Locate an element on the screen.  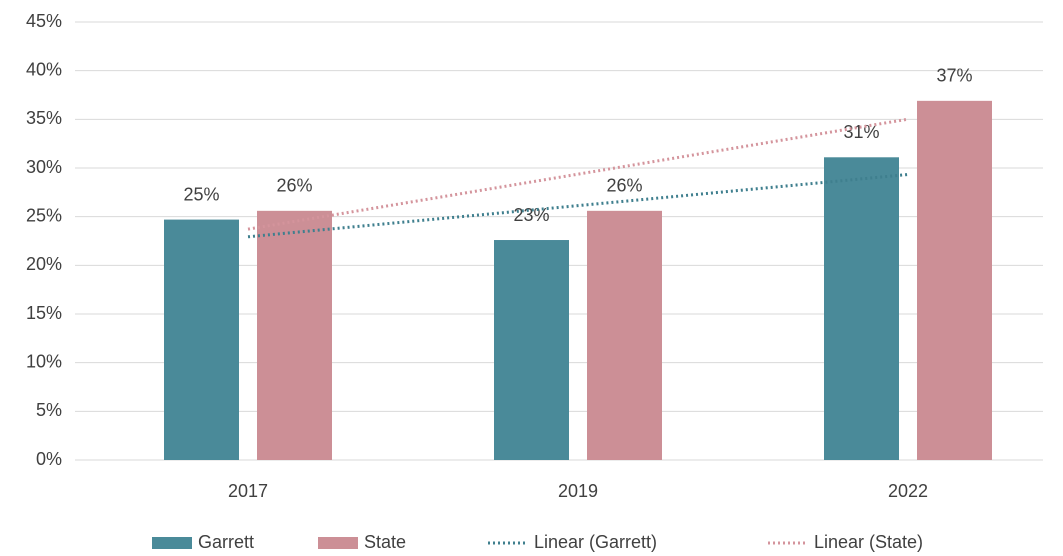
y-tick-label: 10% is located at coordinates (44, 361).